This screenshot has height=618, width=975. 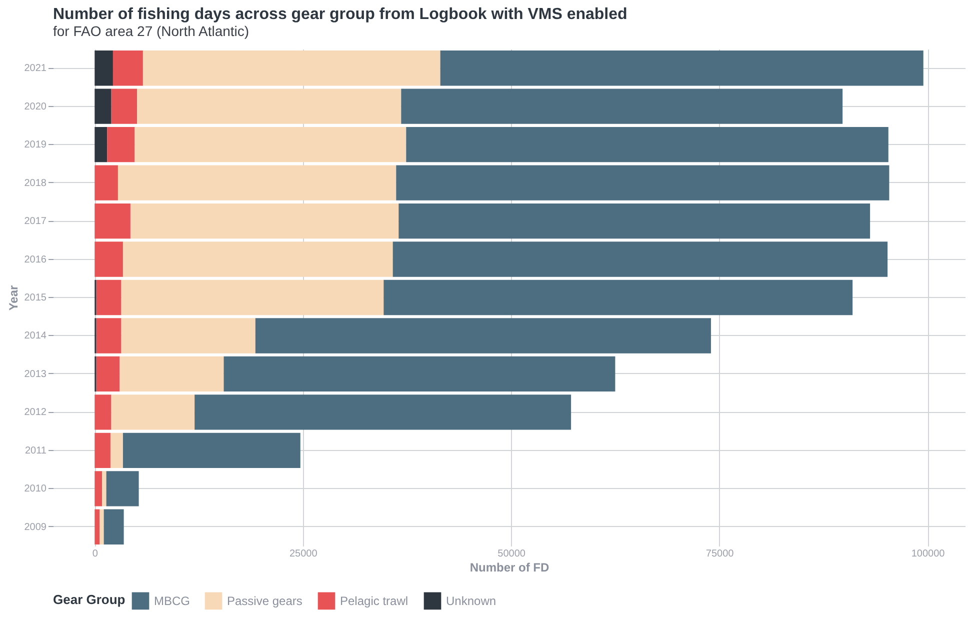 I want to click on y-tick-label: 2013, so click(x=35, y=374).